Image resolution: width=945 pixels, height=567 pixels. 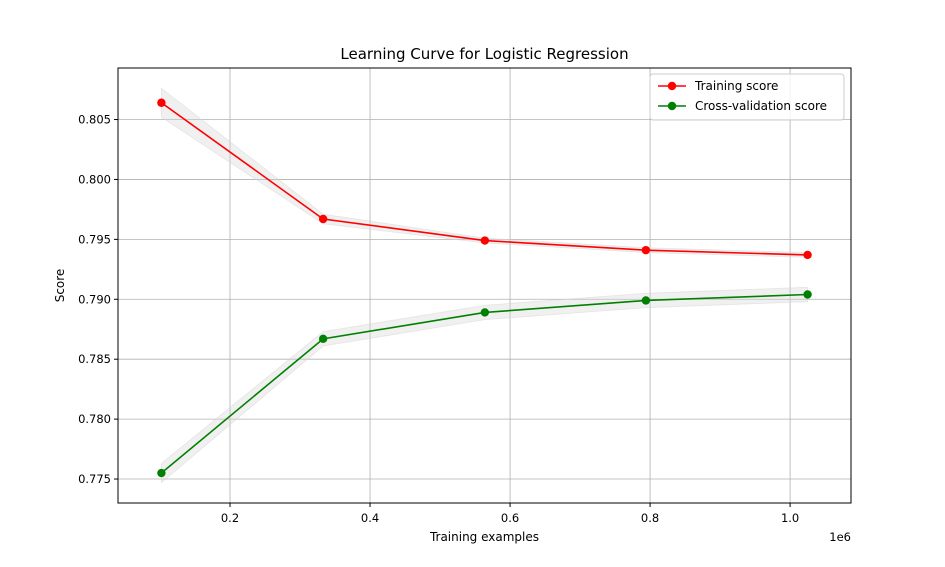 What do you see at coordinates (94, 479) in the screenshot?
I see `y-tick-label: 0.775` at bounding box center [94, 479].